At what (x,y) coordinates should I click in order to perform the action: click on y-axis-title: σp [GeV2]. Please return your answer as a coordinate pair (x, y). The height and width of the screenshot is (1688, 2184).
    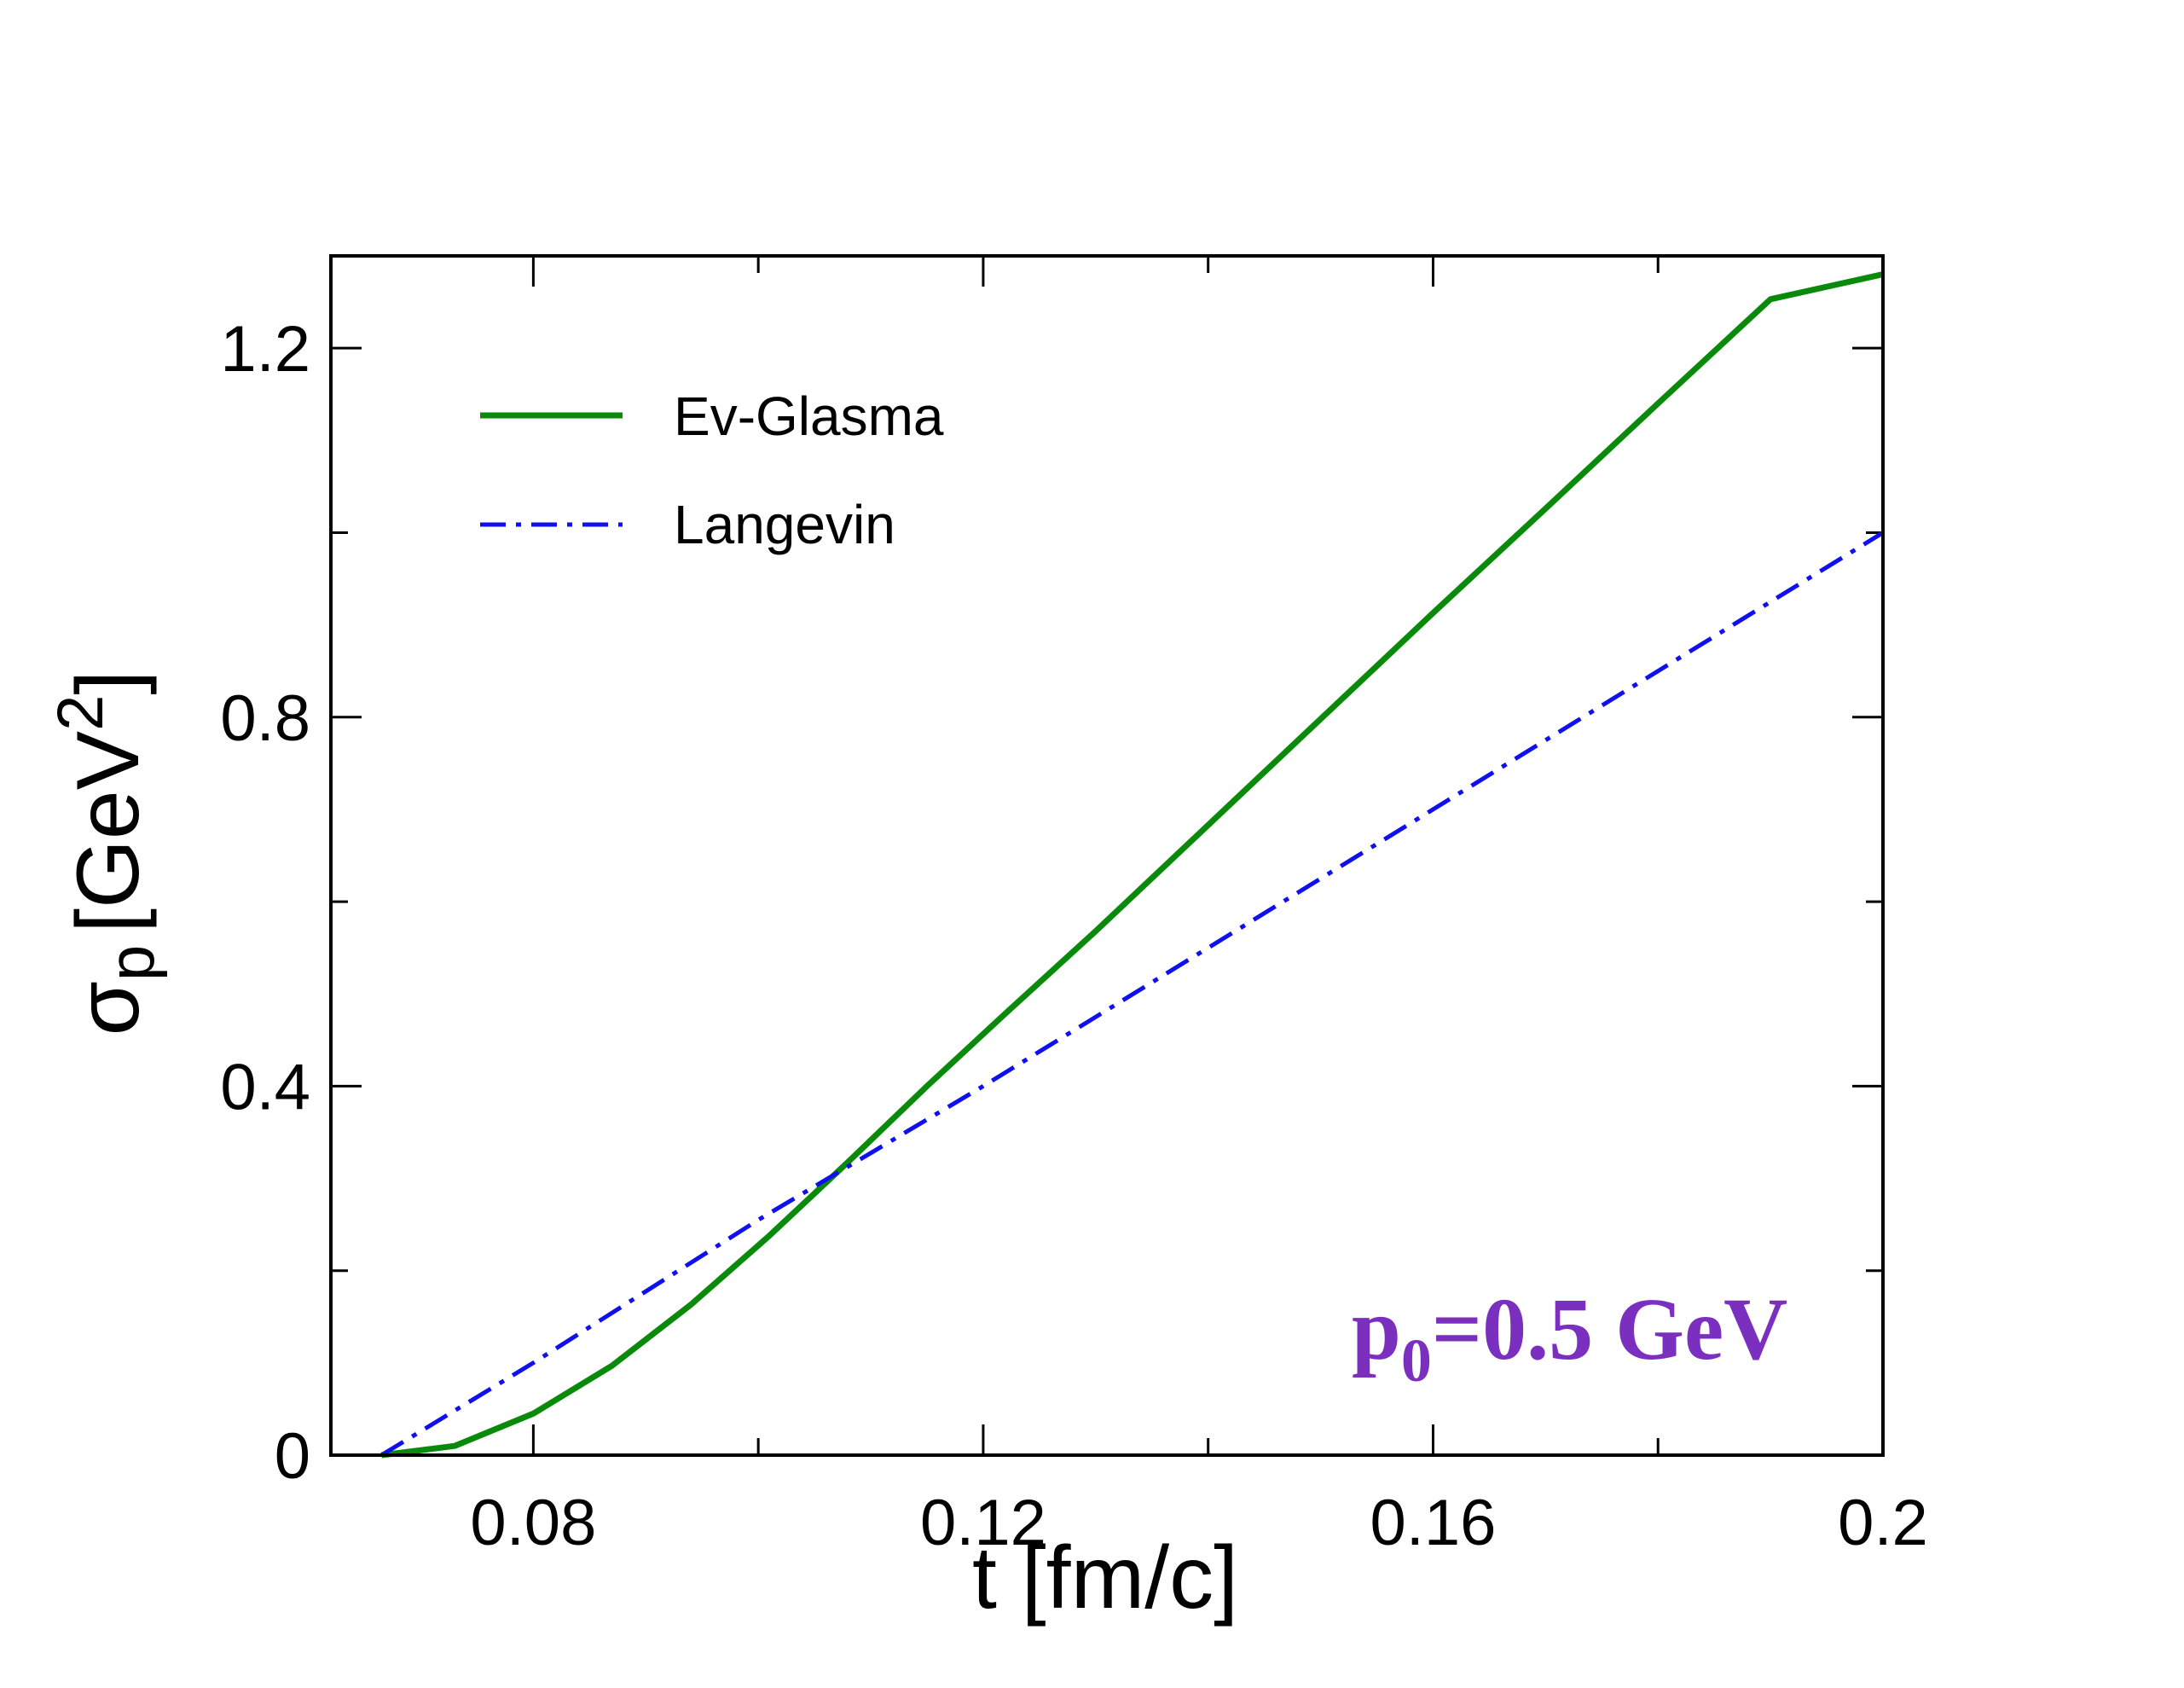
    Looking at the image, I should click on (106, 853).